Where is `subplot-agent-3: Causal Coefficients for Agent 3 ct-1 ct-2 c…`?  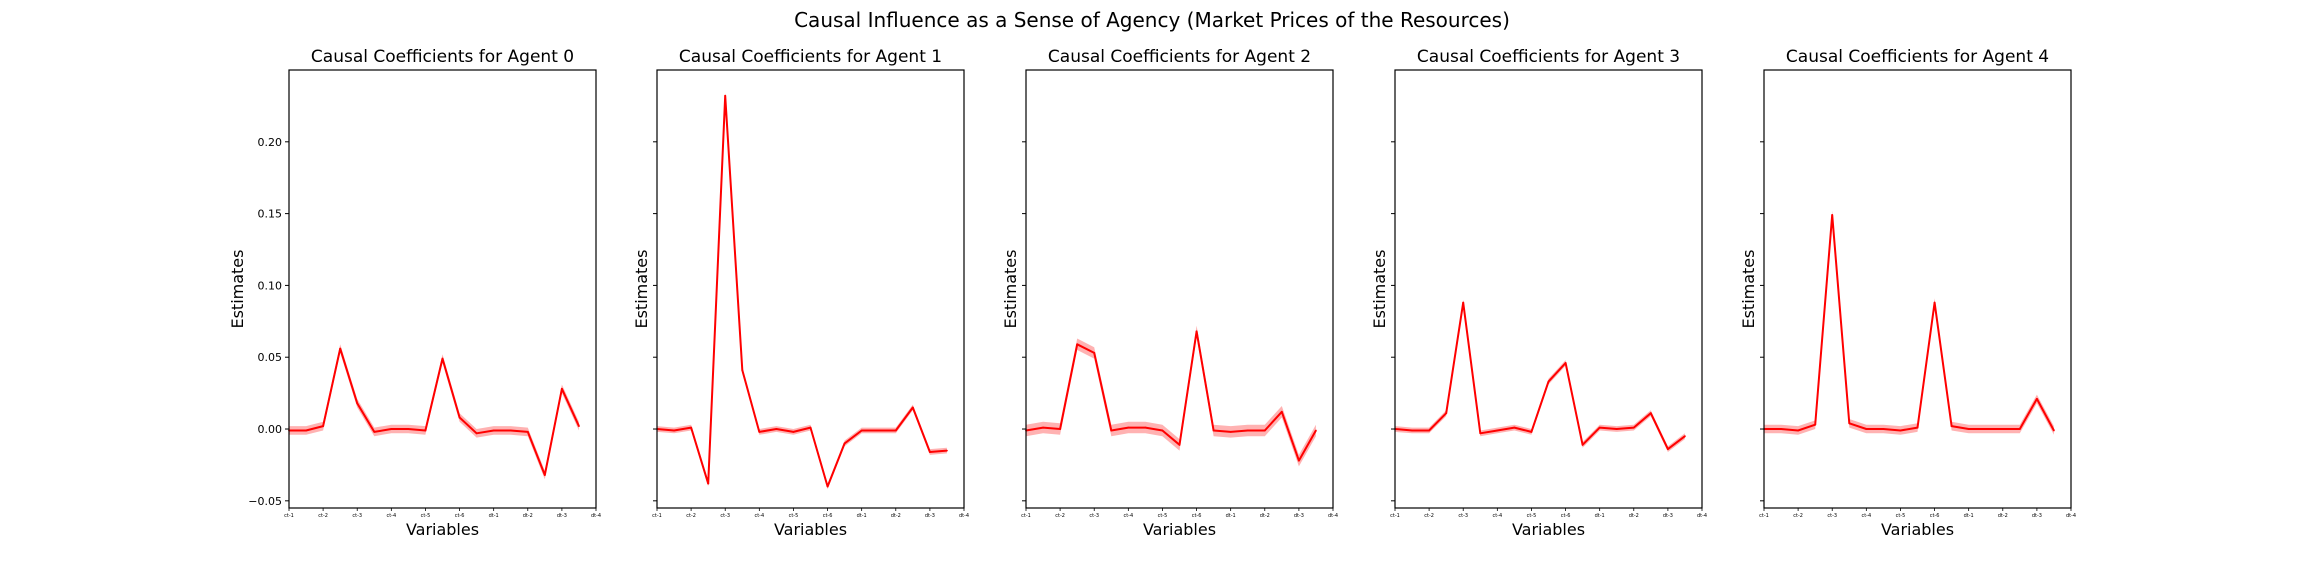 subplot-agent-3: Causal Coefficients for Agent 3 ct-1 ct-2 c… is located at coordinates (1538, 293).